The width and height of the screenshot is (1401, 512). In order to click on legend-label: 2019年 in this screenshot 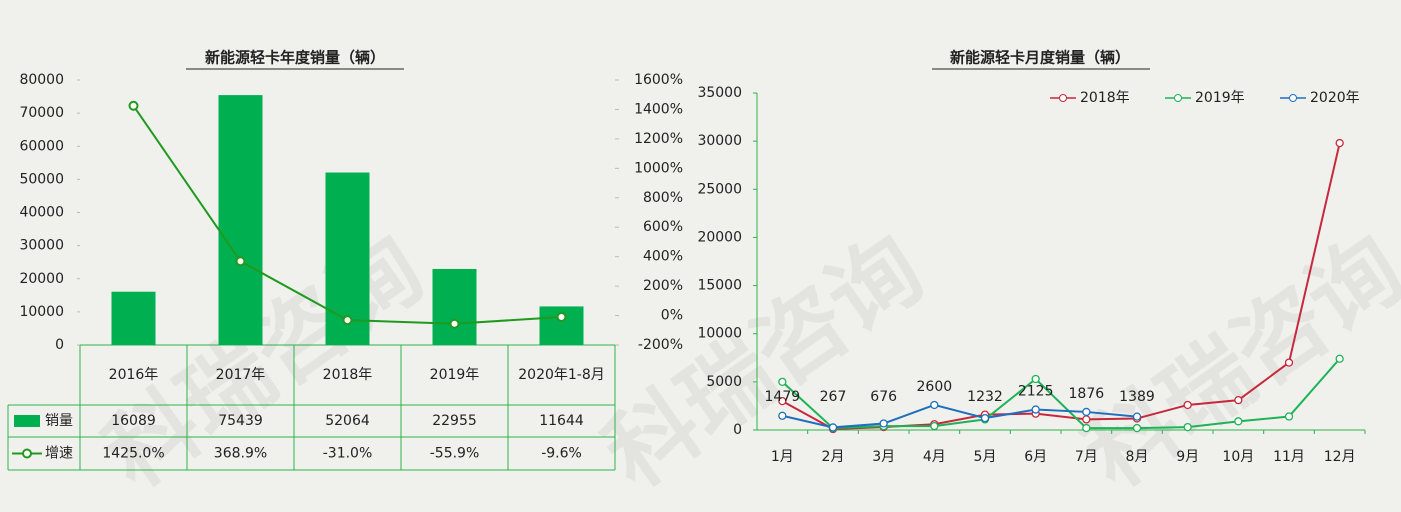, I will do `click(1220, 98)`.